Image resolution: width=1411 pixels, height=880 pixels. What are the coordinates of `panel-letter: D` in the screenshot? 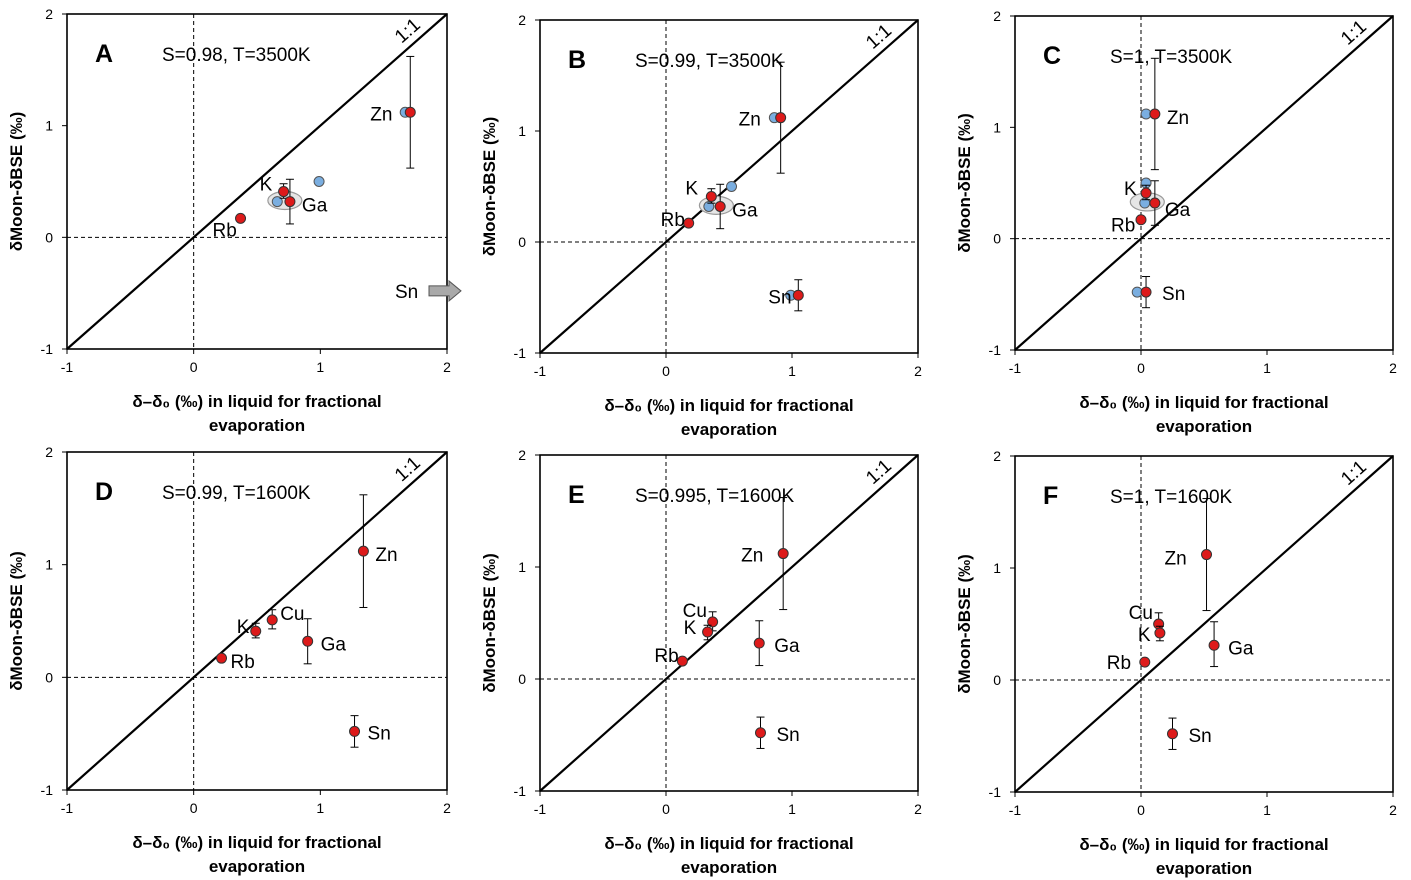 It's located at (104, 492).